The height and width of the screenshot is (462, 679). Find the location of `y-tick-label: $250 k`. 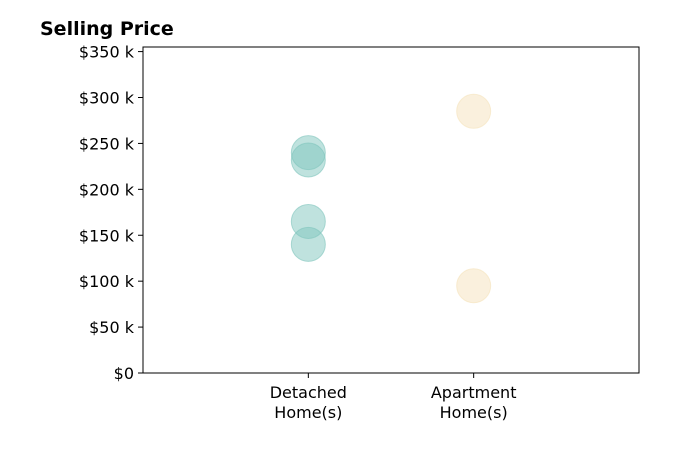

y-tick-label: $250 k is located at coordinates (107, 143).